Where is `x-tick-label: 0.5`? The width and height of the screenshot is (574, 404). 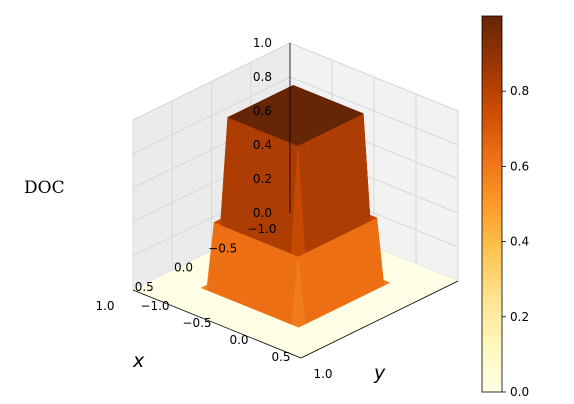 x-tick-label: 0.5 is located at coordinates (144, 287).